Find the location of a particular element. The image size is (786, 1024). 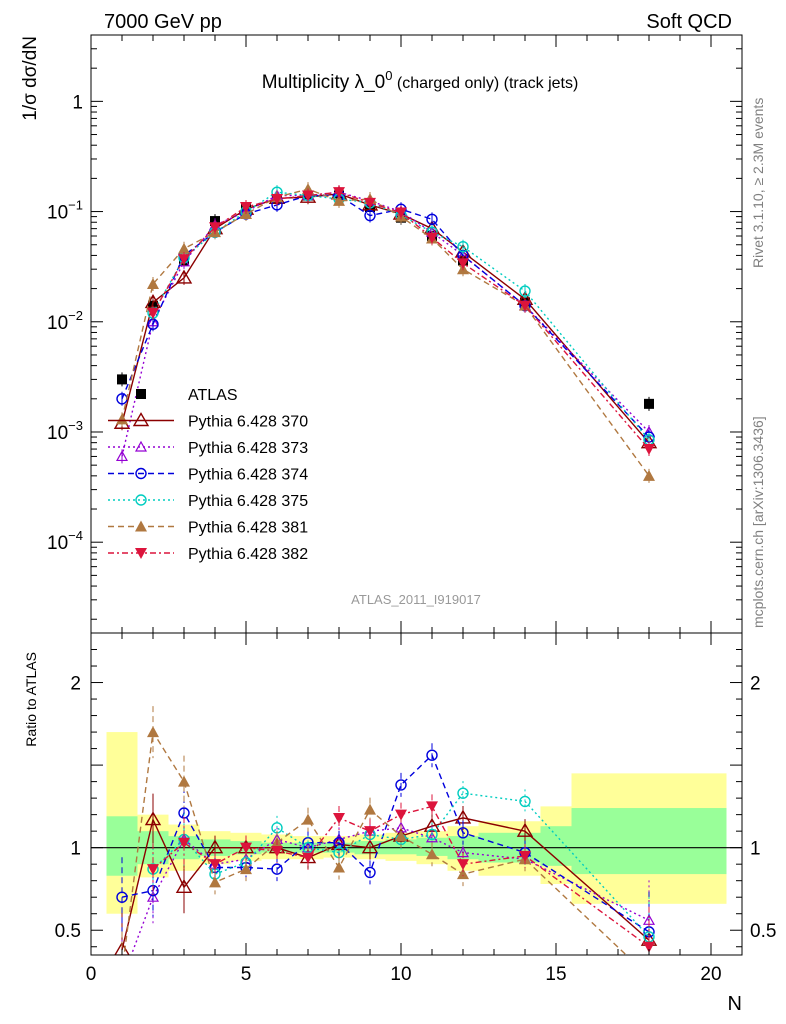

ratio-ytick-label: 2 is located at coordinates (75, 684).